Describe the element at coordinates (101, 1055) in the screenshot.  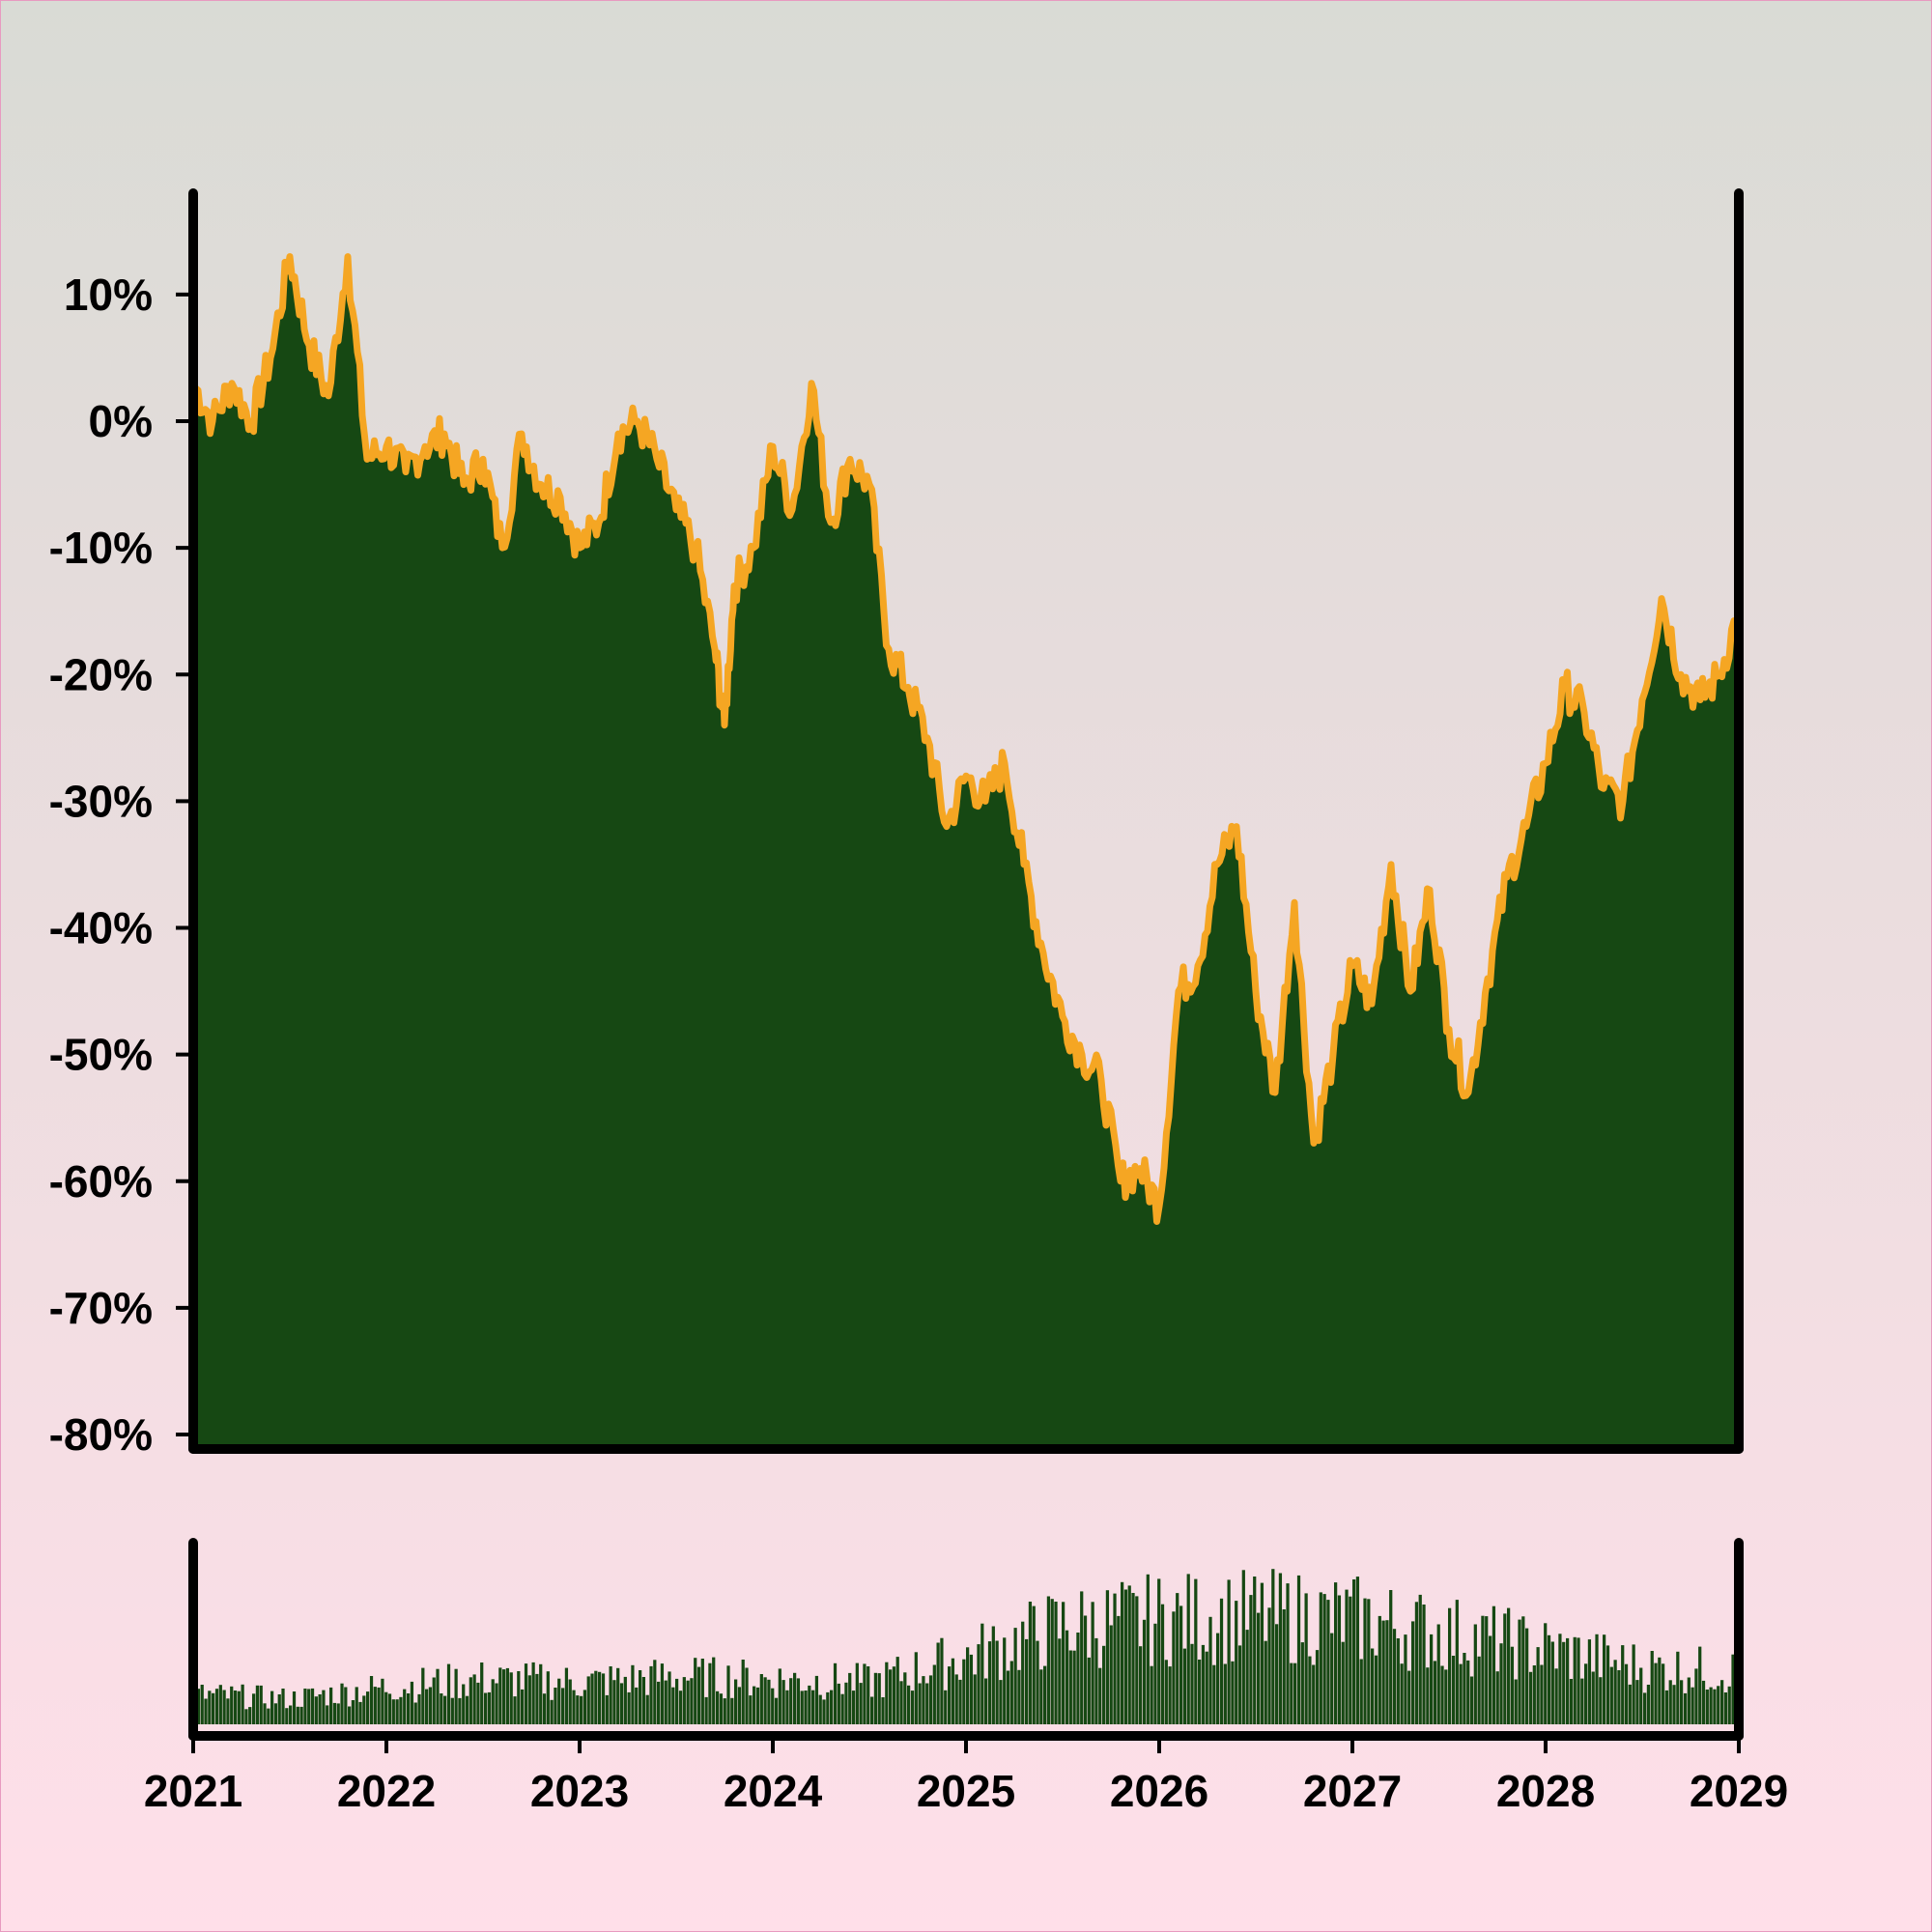
I see `y-tick-label: -50%` at that location.